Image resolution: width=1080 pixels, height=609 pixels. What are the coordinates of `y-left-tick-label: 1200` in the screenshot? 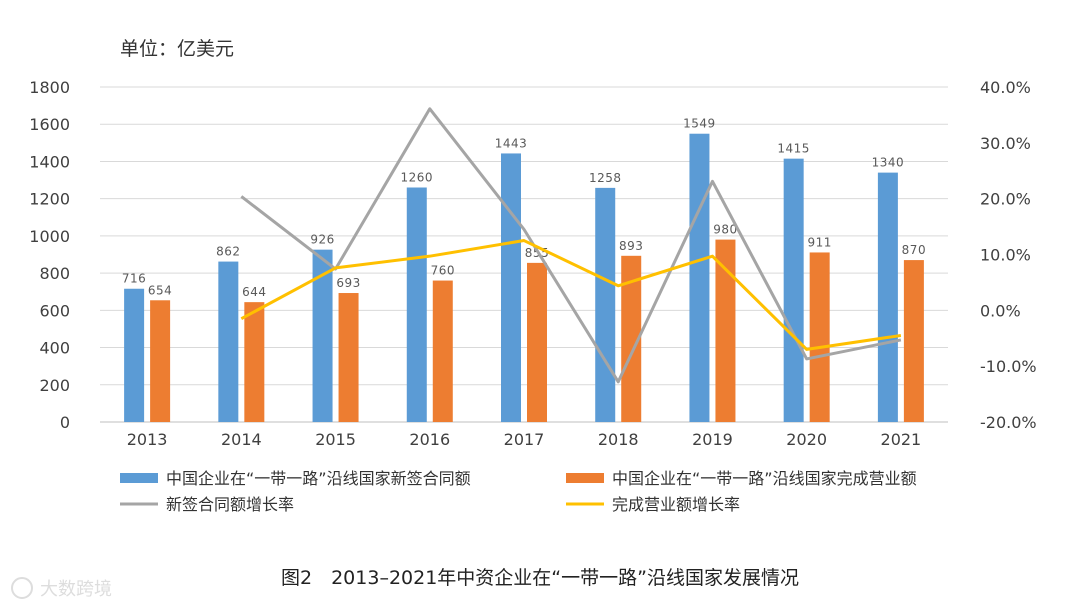 It's located at (49, 199).